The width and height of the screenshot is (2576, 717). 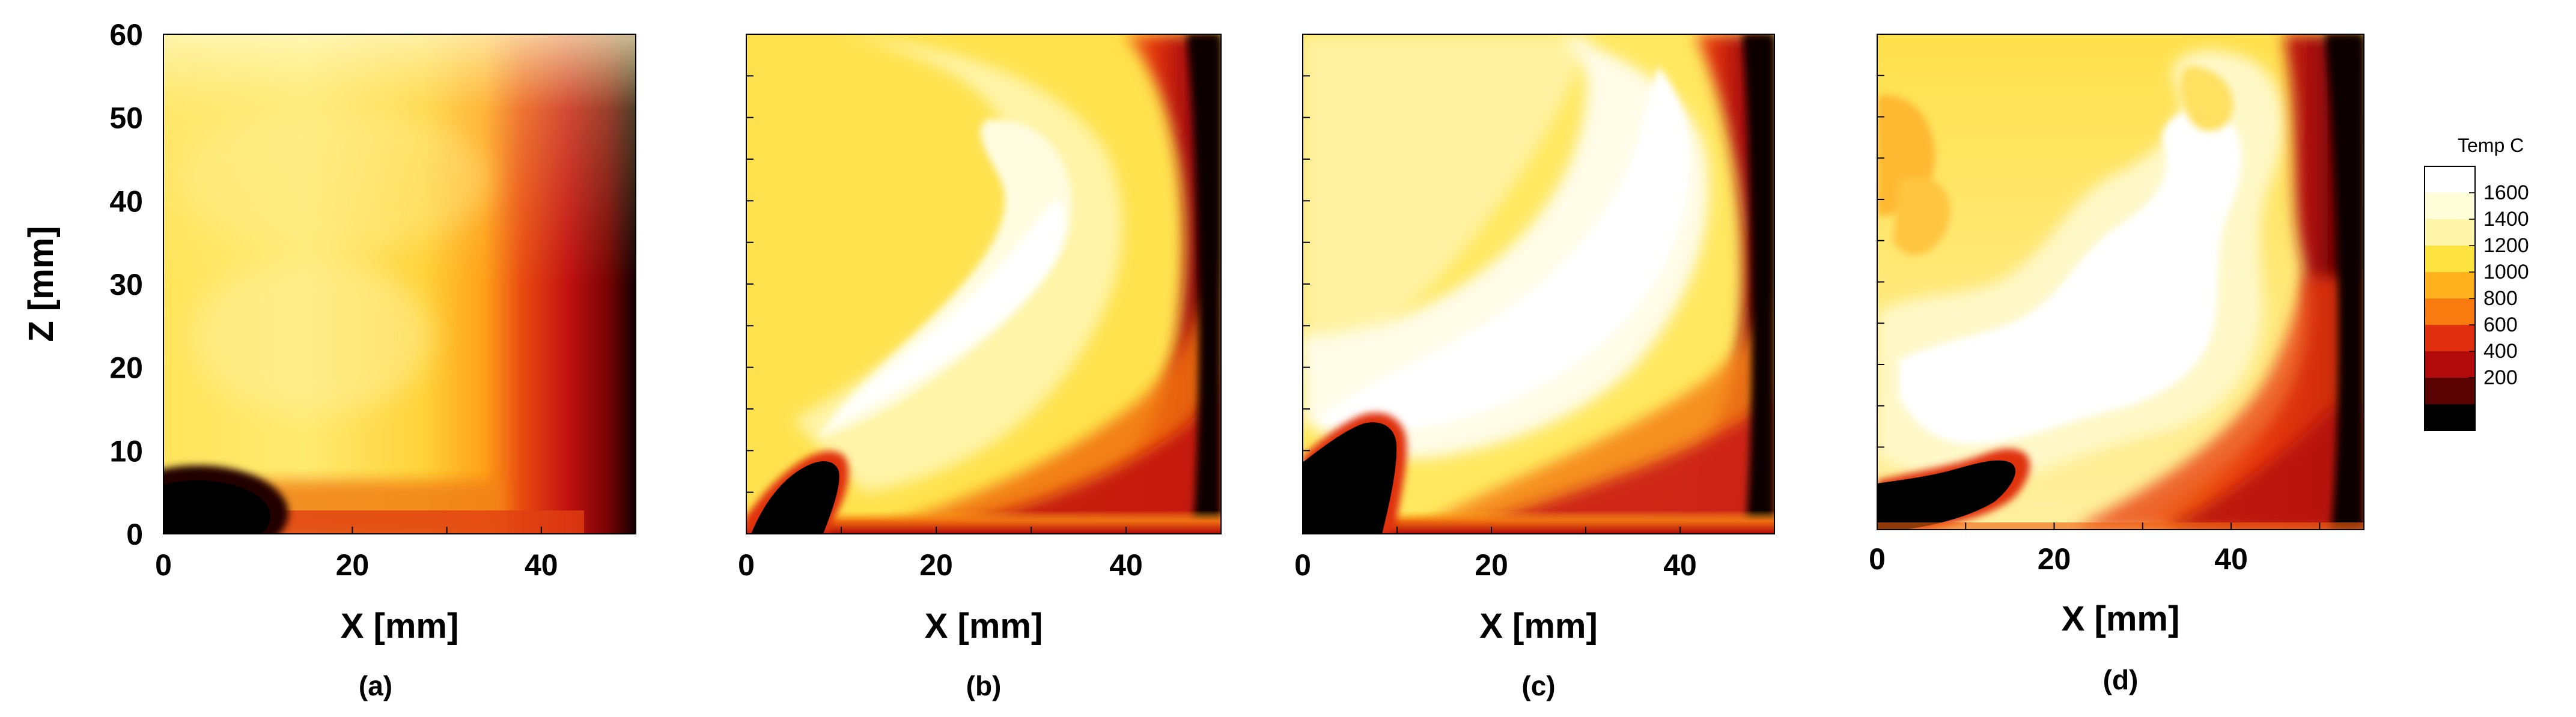 I want to click on panel-b-axes: 0 20 40 X [mm] (b), so click(x=940, y=388).